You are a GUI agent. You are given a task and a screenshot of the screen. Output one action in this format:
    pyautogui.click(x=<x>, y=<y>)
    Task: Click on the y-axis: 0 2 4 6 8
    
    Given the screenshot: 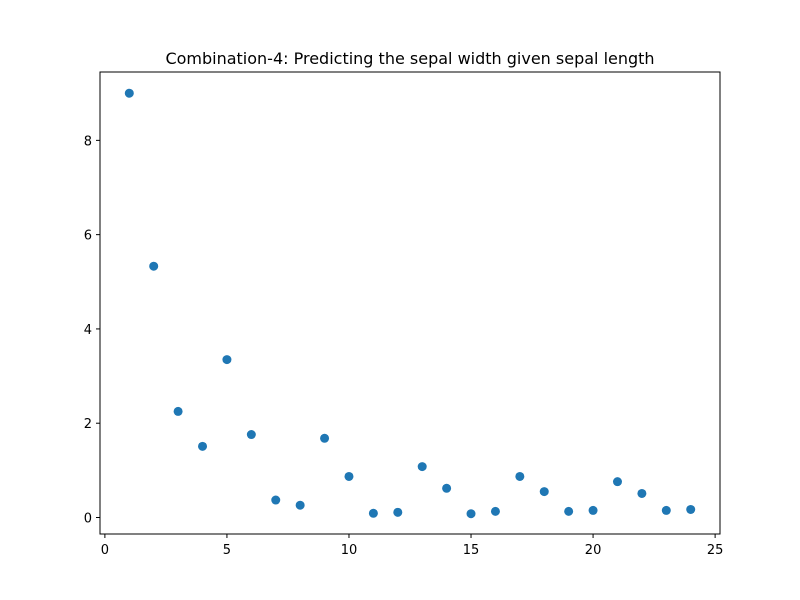 What is the action you would take?
    pyautogui.click(x=92, y=330)
    